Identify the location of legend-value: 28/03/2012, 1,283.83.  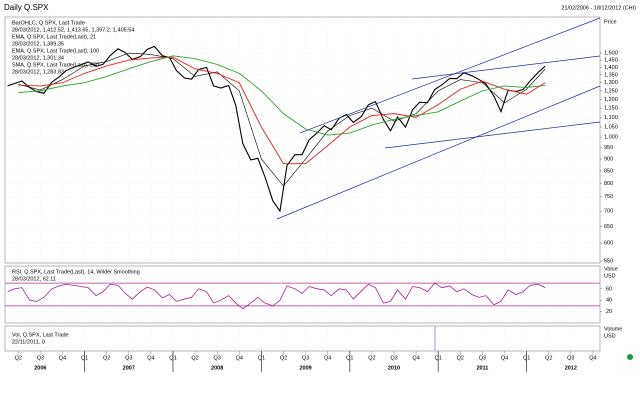
(38, 72).